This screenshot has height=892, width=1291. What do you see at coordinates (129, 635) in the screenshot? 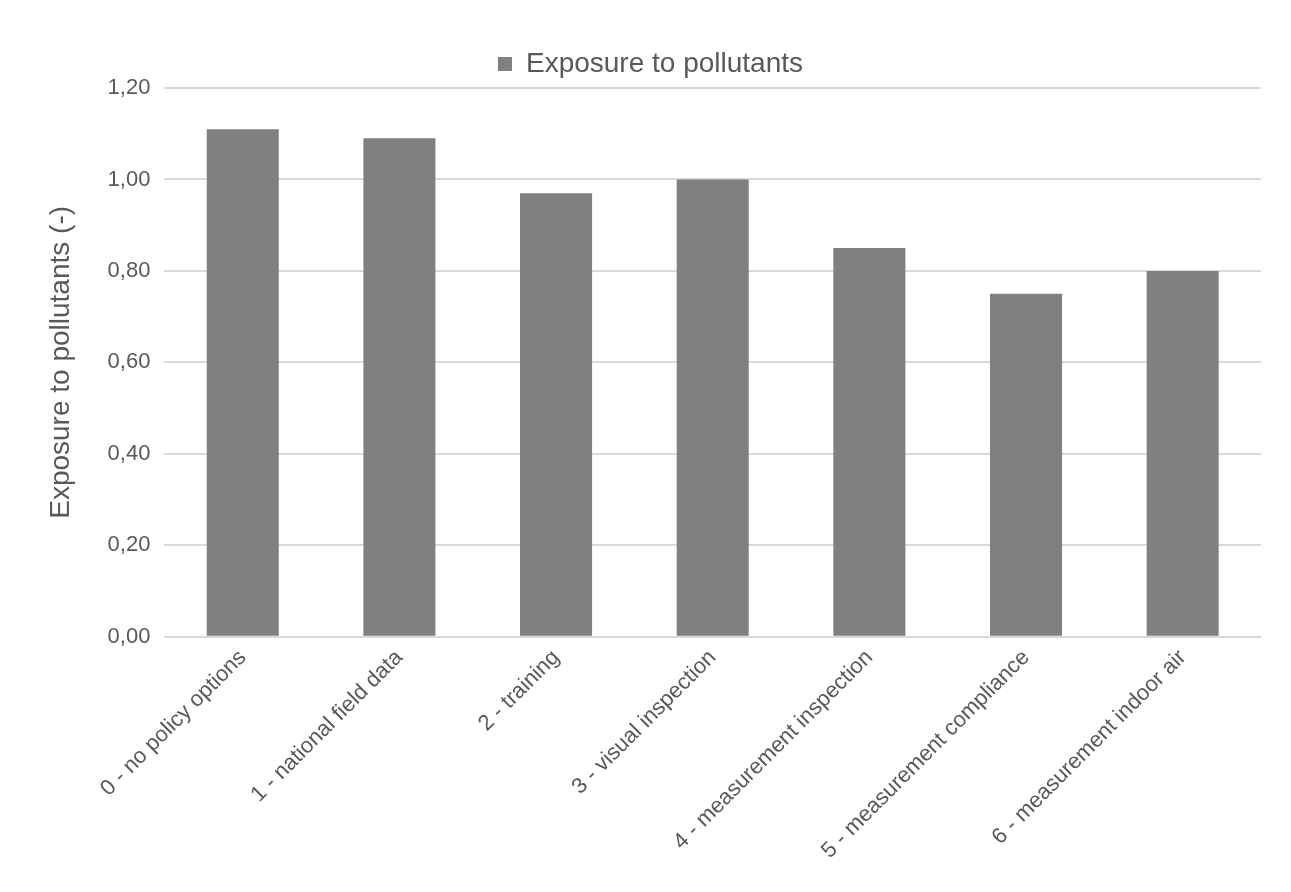
I see `y-tick-label: 0,00` at bounding box center [129, 635].